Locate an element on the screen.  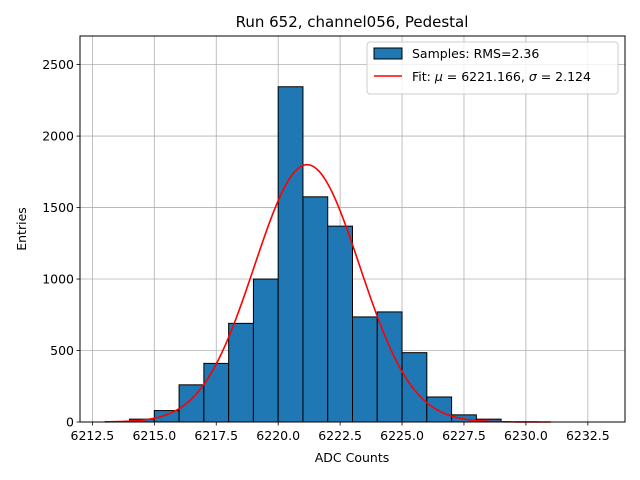
x-tick-label: 6225.0 is located at coordinates (402, 435).